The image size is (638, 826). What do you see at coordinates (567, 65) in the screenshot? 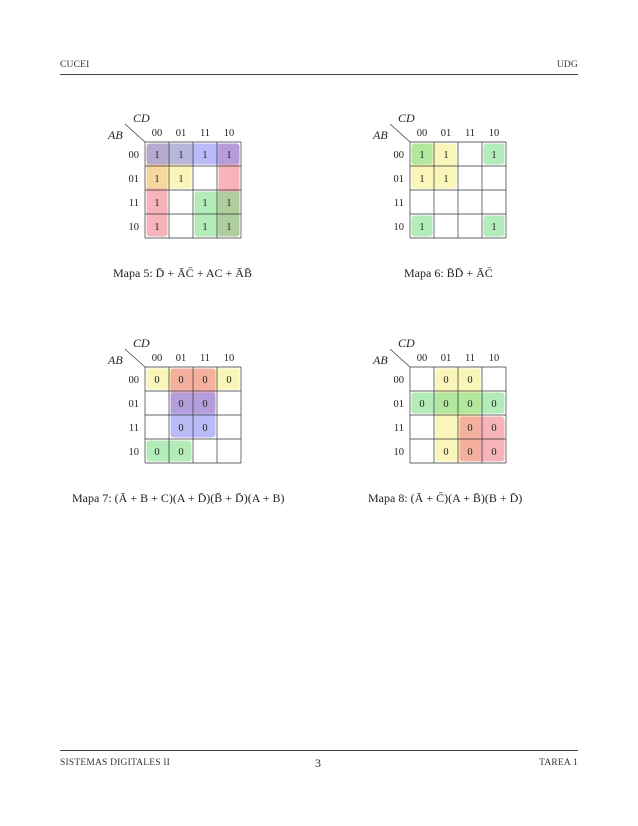
I see `header-right: UDG` at bounding box center [567, 65].